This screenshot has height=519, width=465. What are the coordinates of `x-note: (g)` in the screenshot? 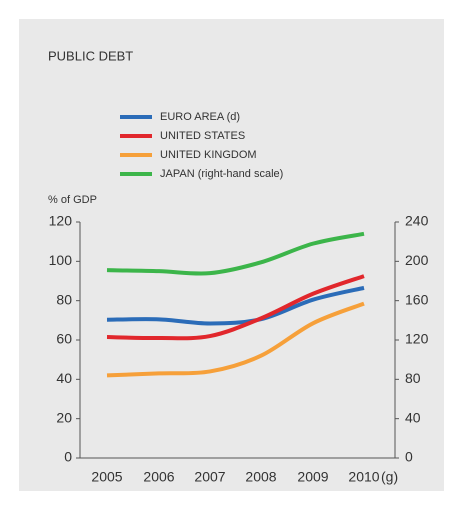 It's located at (389, 477).